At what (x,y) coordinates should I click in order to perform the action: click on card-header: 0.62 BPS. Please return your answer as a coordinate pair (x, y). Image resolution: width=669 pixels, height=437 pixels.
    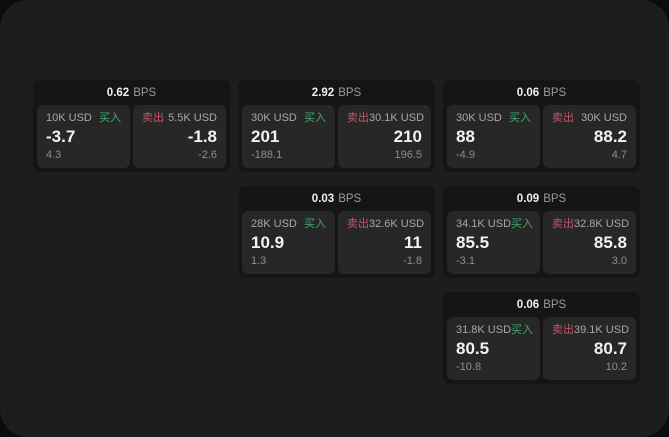
    Looking at the image, I should click on (131, 92).